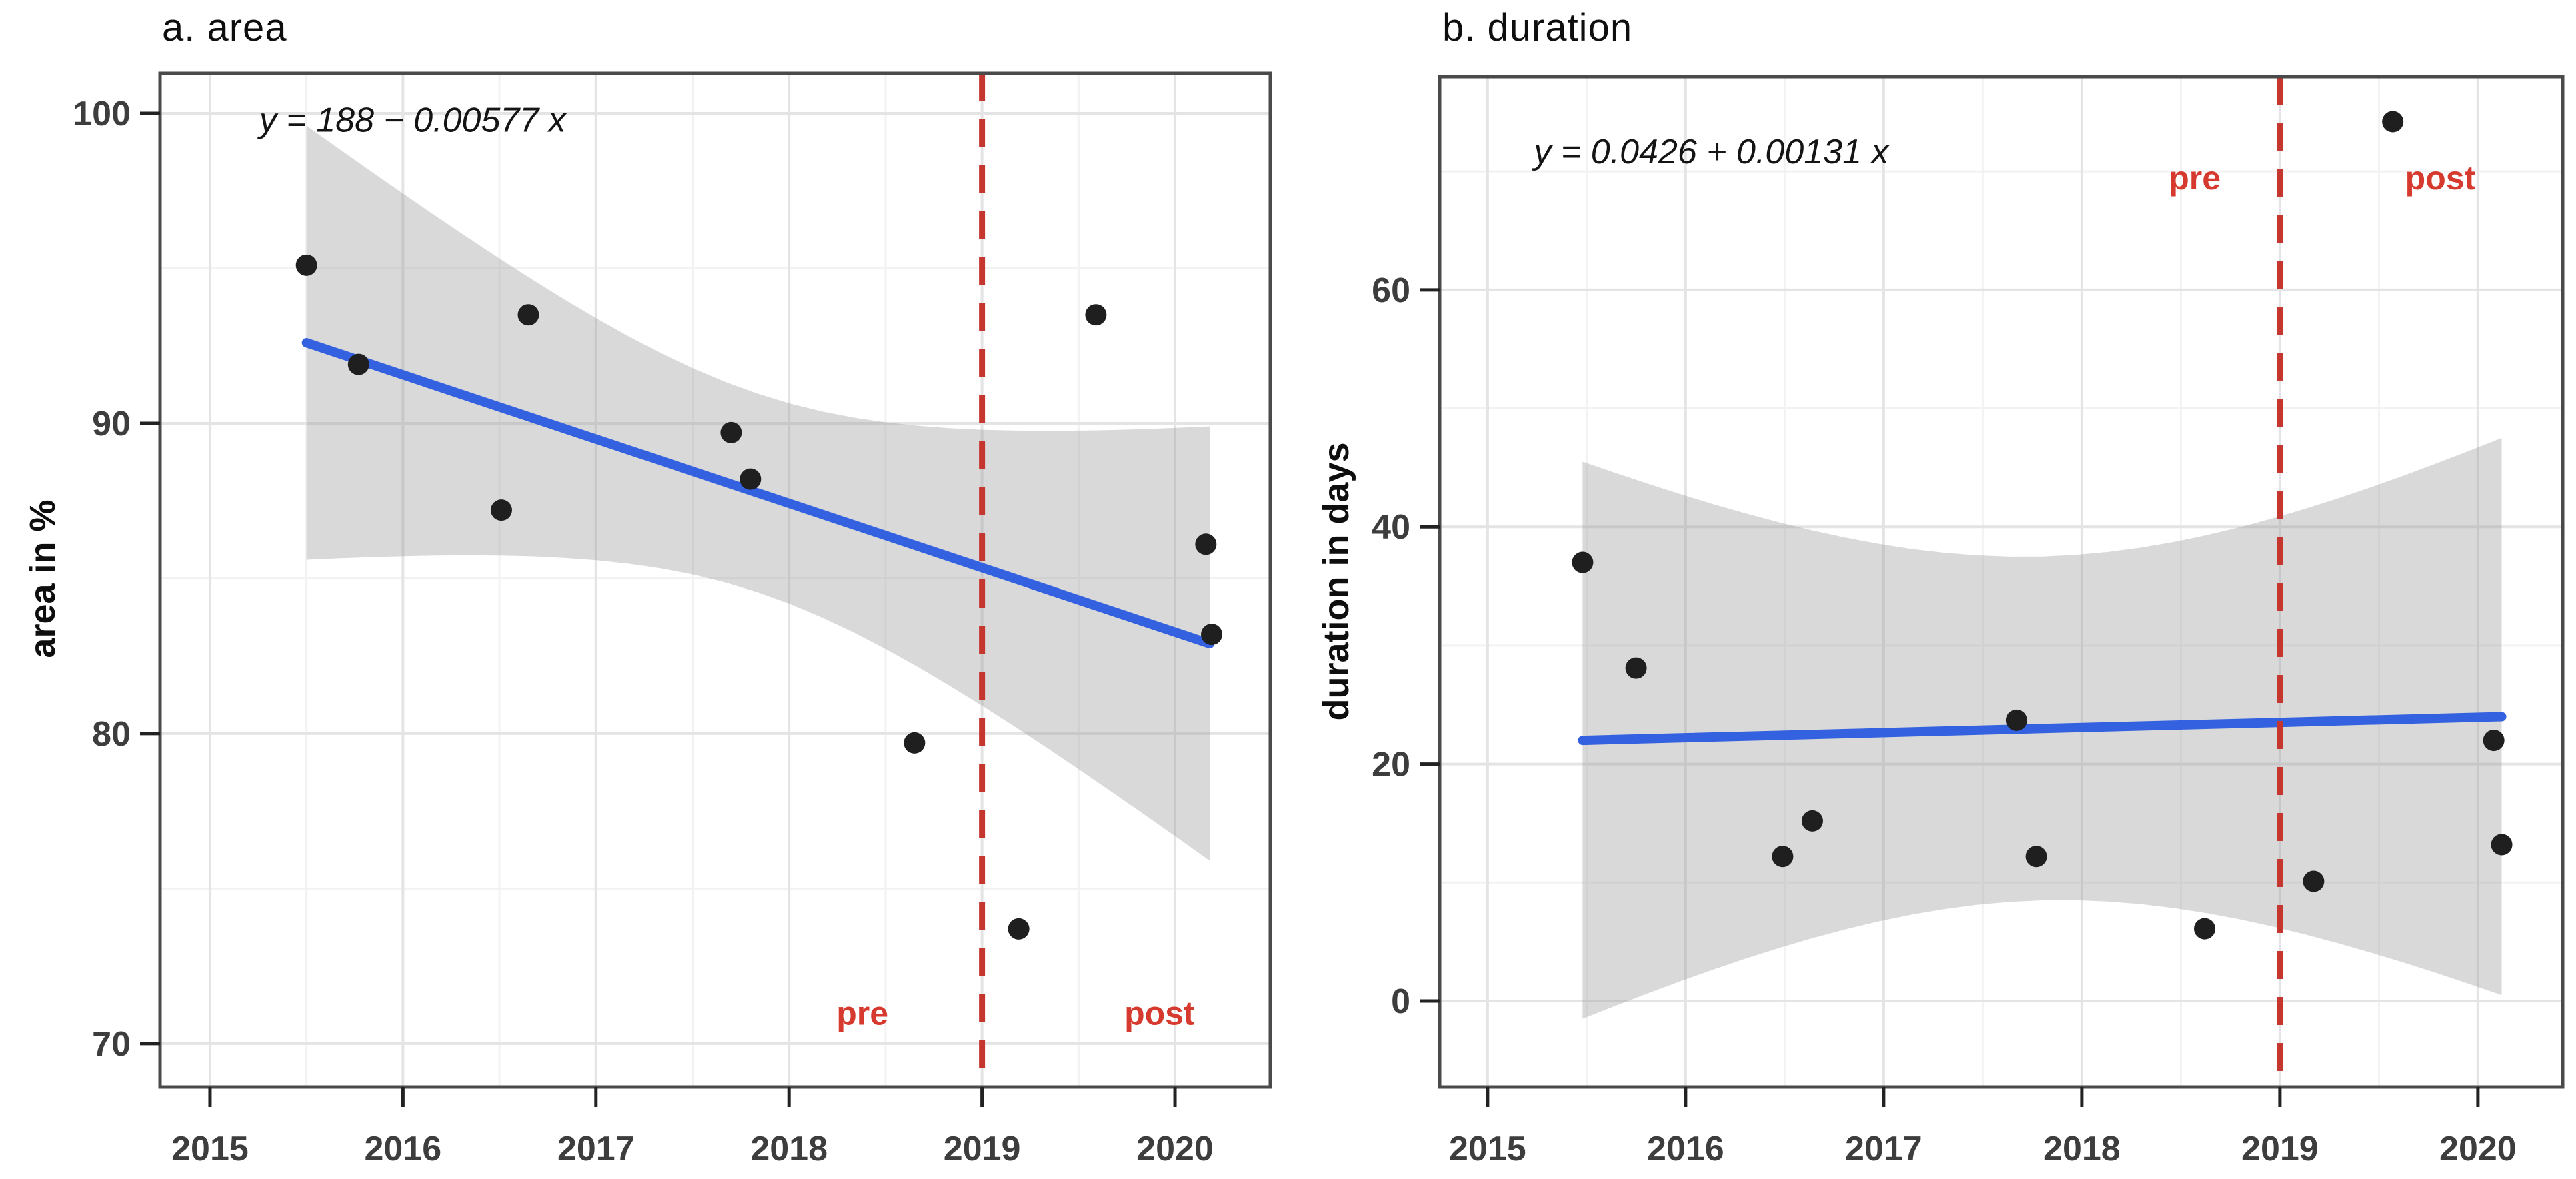 This screenshot has width=2576, height=1179. I want to click on panel-b-annotation-post: post, so click(2440, 178).